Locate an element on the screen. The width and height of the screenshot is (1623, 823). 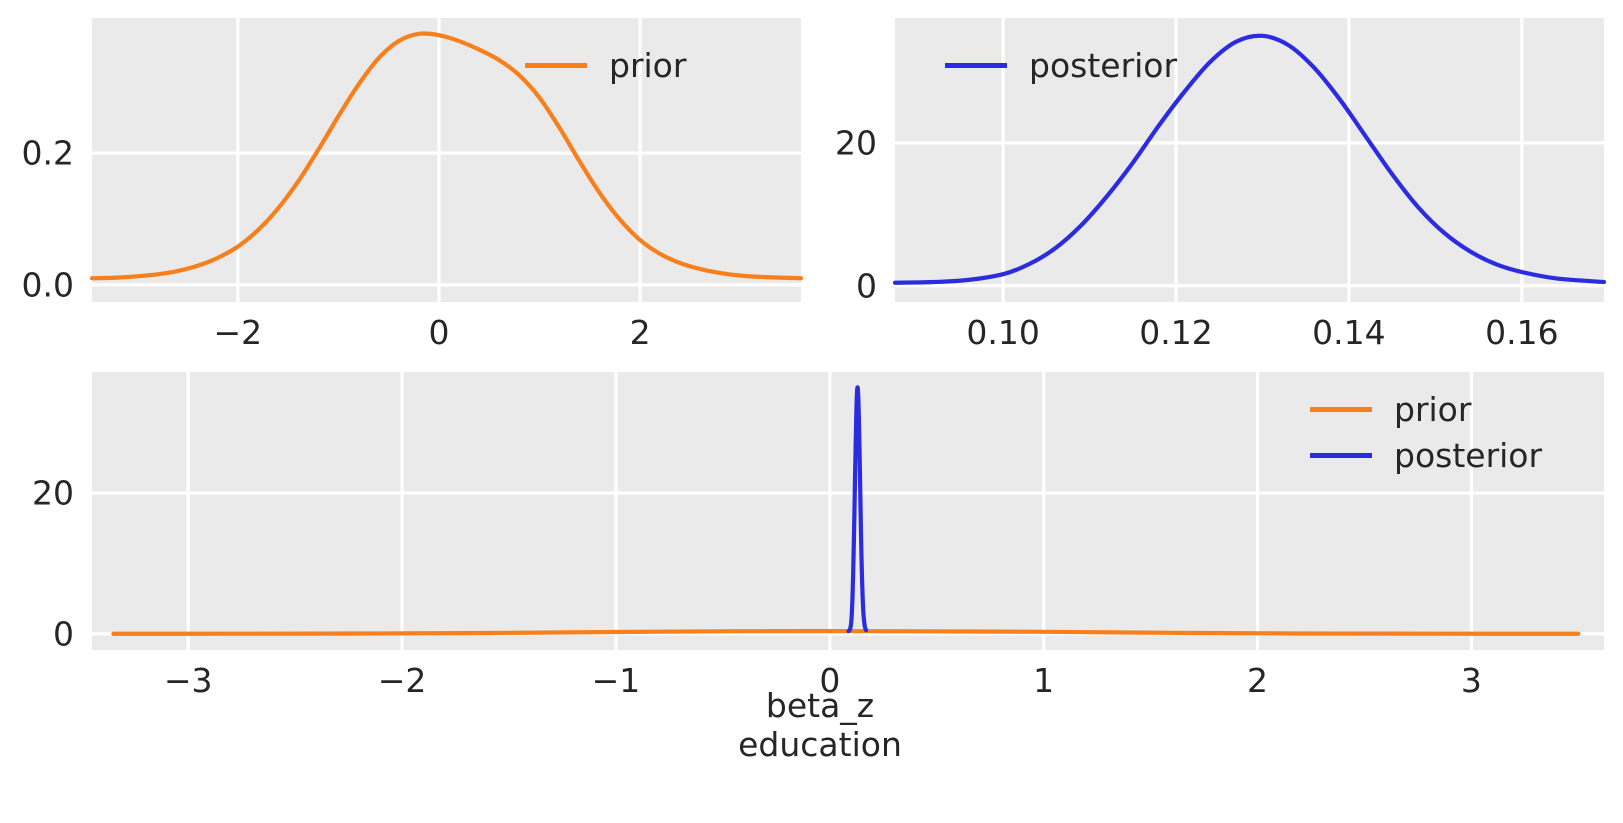
prior-legend: prior is located at coordinates (605, 65).